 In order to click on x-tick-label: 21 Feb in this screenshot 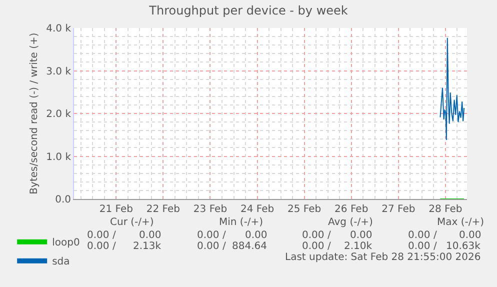, I will do `click(116, 209)`.